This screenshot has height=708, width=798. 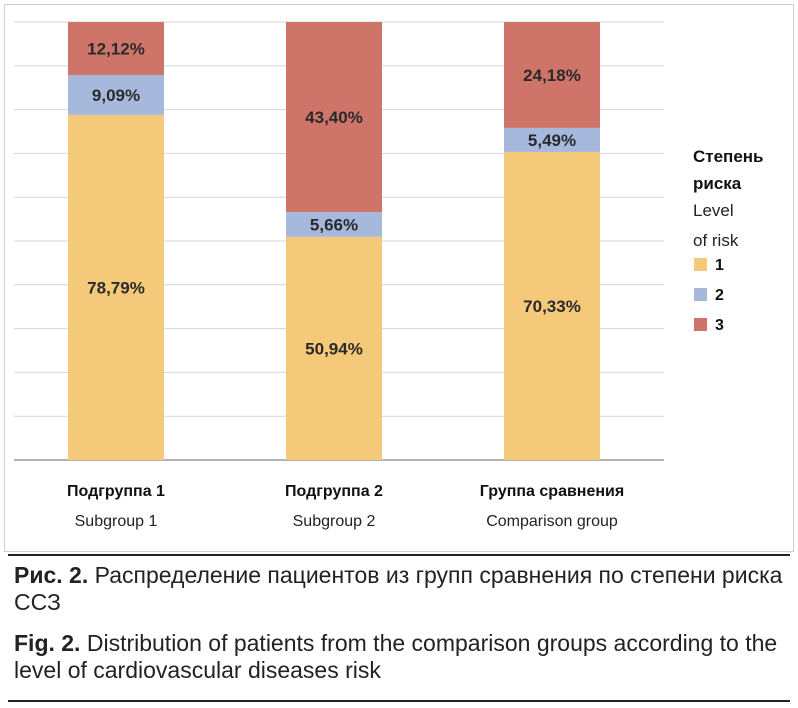 I want to click on category-label-en-2: Subgroup 2, so click(x=334, y=521).